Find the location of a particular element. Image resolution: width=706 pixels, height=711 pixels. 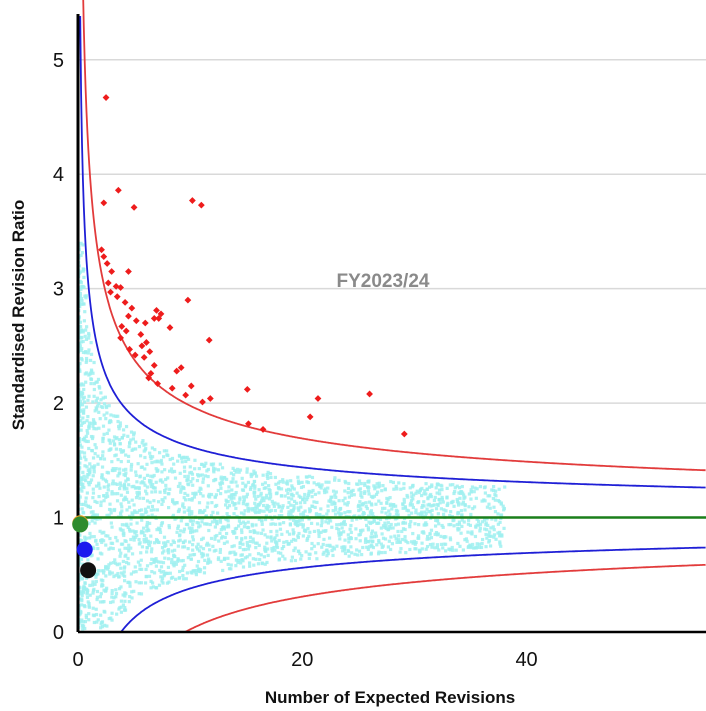

x-tick-label: 20 is located at coordinates (302, 660).